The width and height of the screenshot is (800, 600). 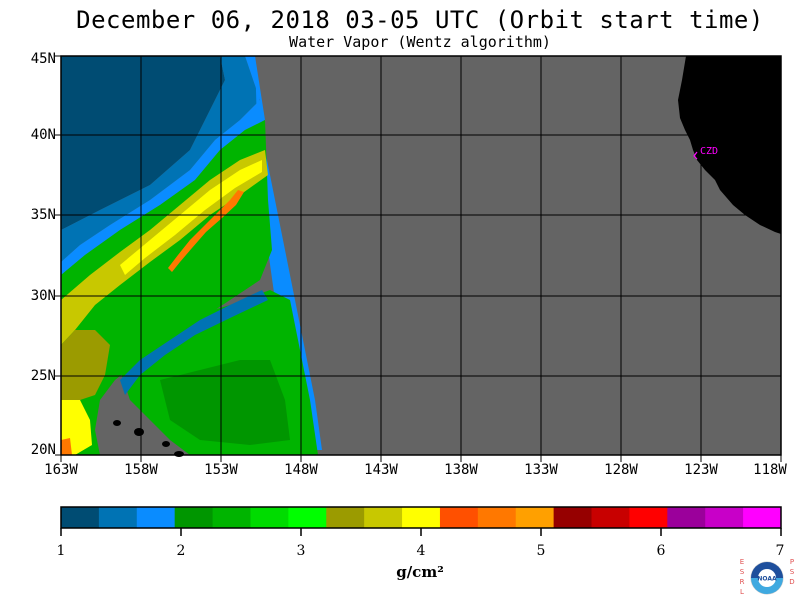 I want to click on lat-label: 30N, so click(x=43, y=296).